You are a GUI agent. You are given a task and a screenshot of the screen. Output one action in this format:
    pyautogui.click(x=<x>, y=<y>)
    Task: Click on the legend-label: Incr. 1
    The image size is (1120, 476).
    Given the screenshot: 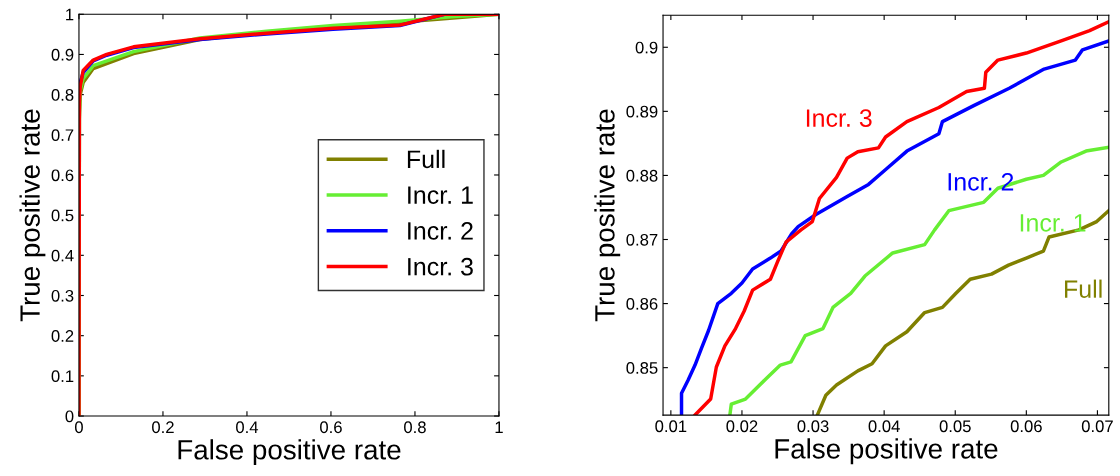 What is the action you would take?
    pyautogui.click(x=440, y=195)
    